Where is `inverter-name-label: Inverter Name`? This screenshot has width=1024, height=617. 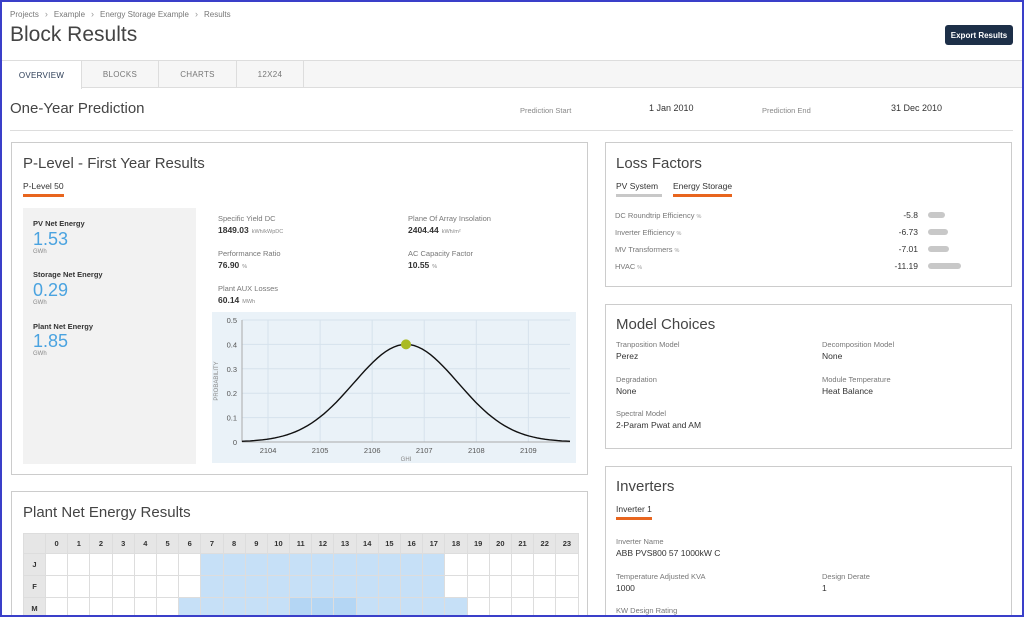 inverter-name-label: Inverter Name is located at coordinates (640, 541).